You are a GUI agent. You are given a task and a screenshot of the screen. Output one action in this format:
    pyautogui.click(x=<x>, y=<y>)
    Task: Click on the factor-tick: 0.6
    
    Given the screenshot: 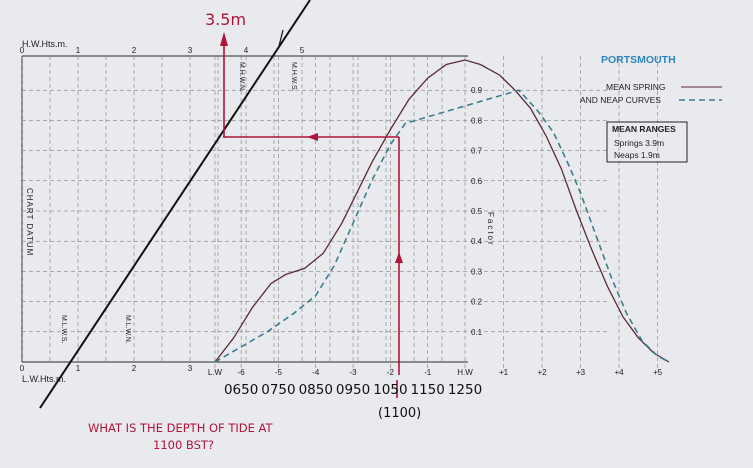 What is the action you would take?
    pyautogui.click(x=477, y=181)
    